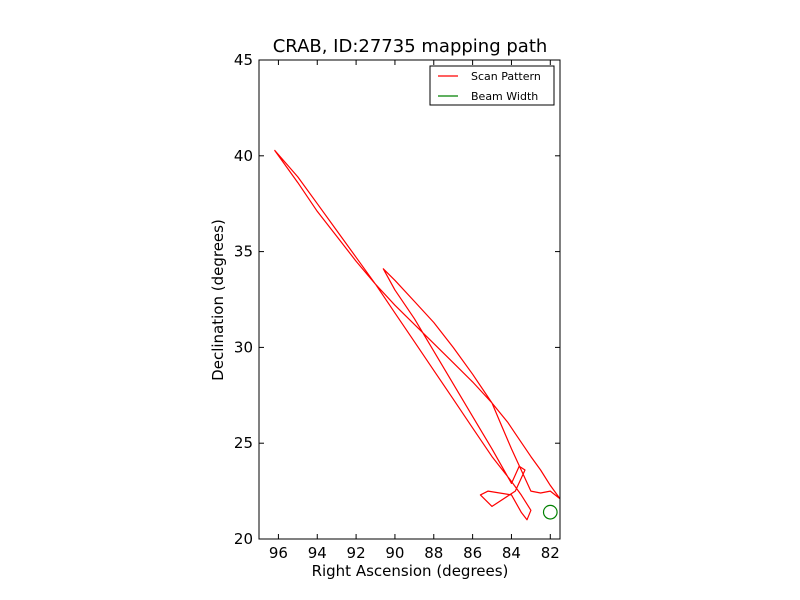  Describe the element at coordinates (472, 553) in the screenshot. I see `x-tick-label: 86` at that location.